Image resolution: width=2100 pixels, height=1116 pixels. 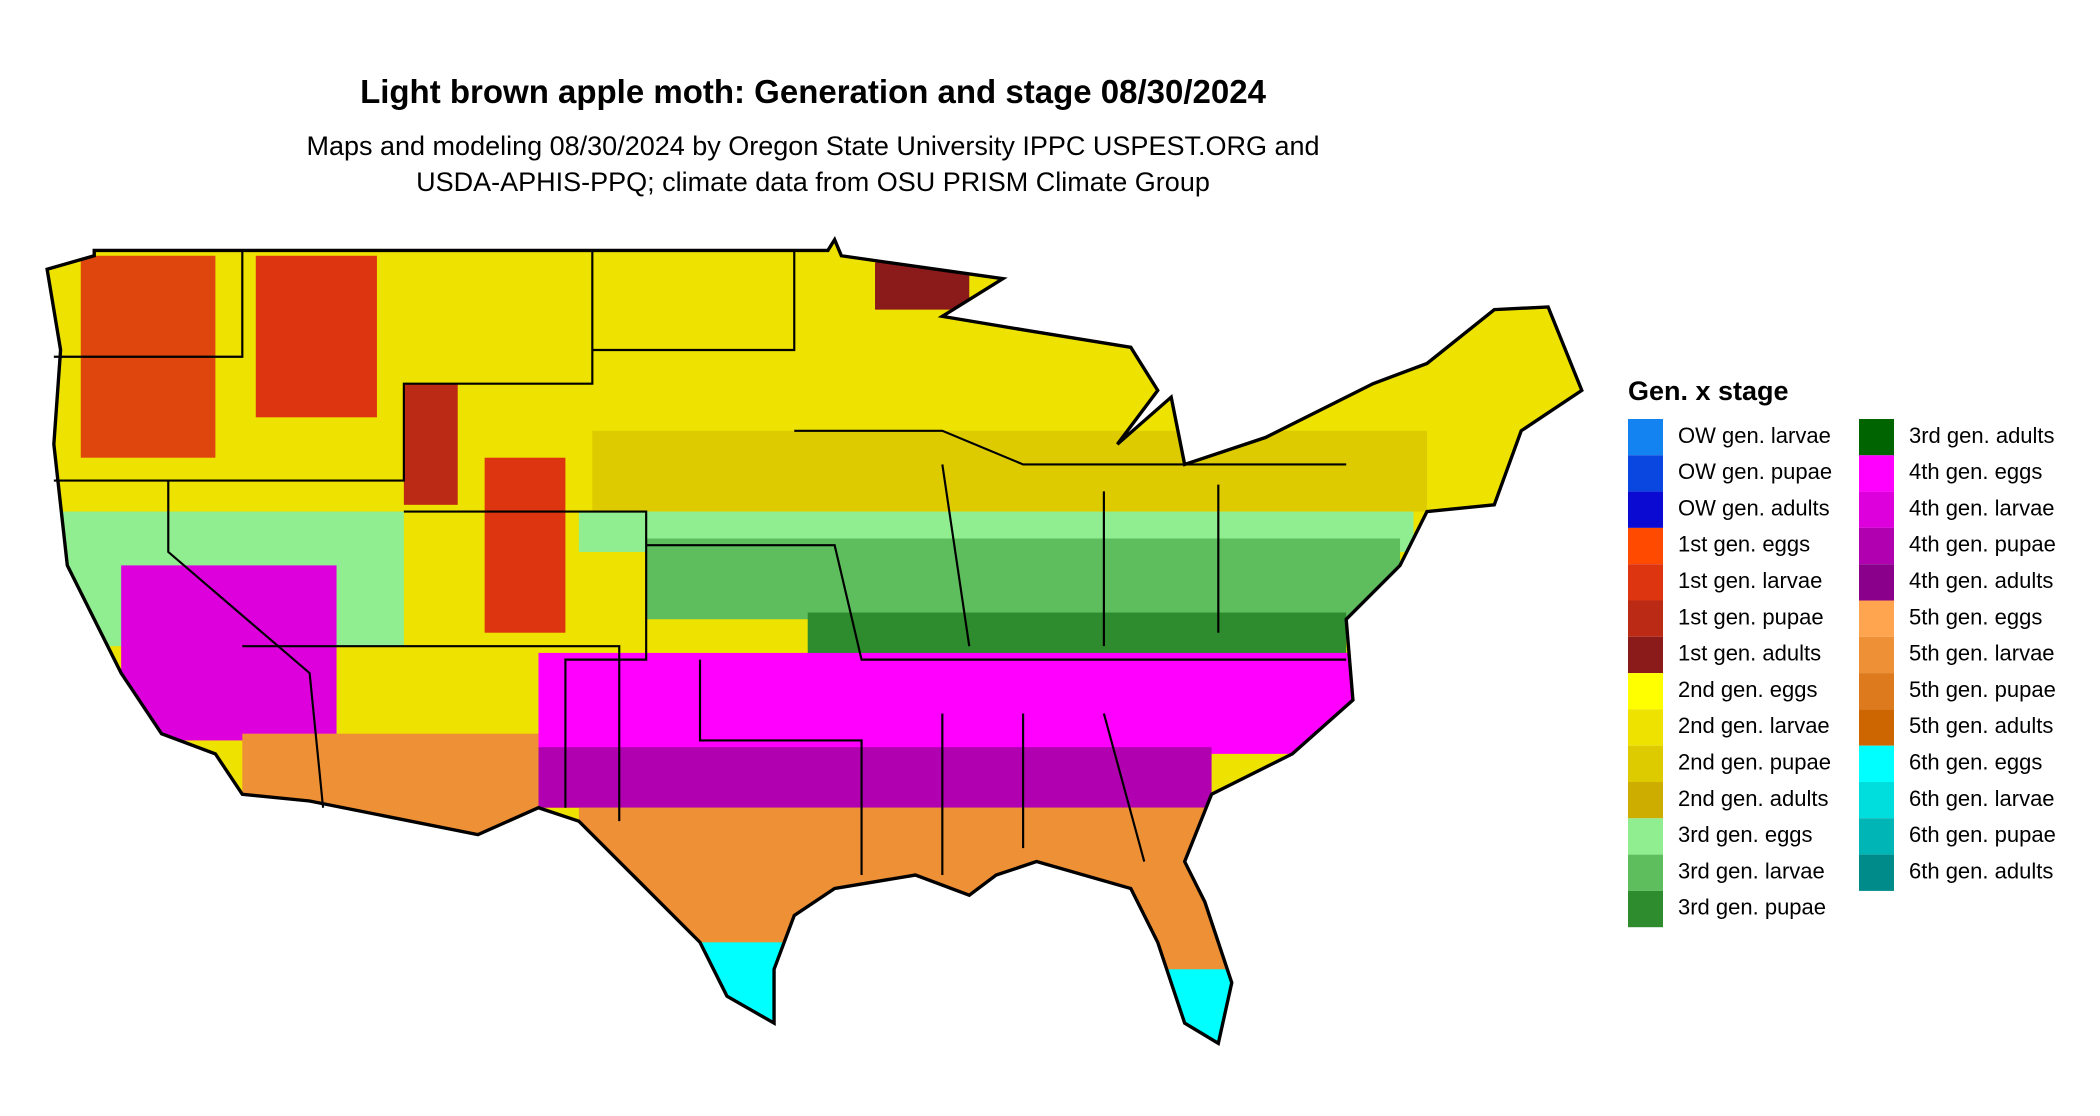 I want to click on legend-label: 1st gen. adults, so click(x=1749, y=653).